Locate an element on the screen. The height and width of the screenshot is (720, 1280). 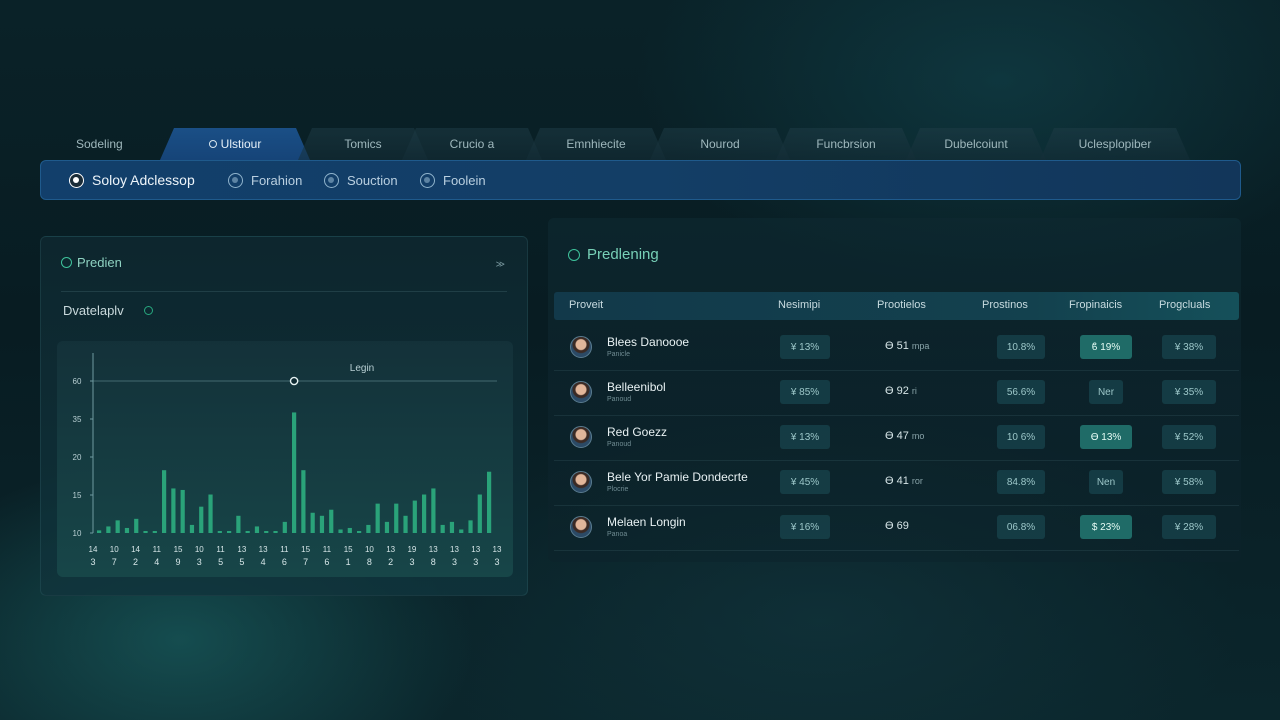
column-header: Prostinos is located at coordinates (1005, 305).